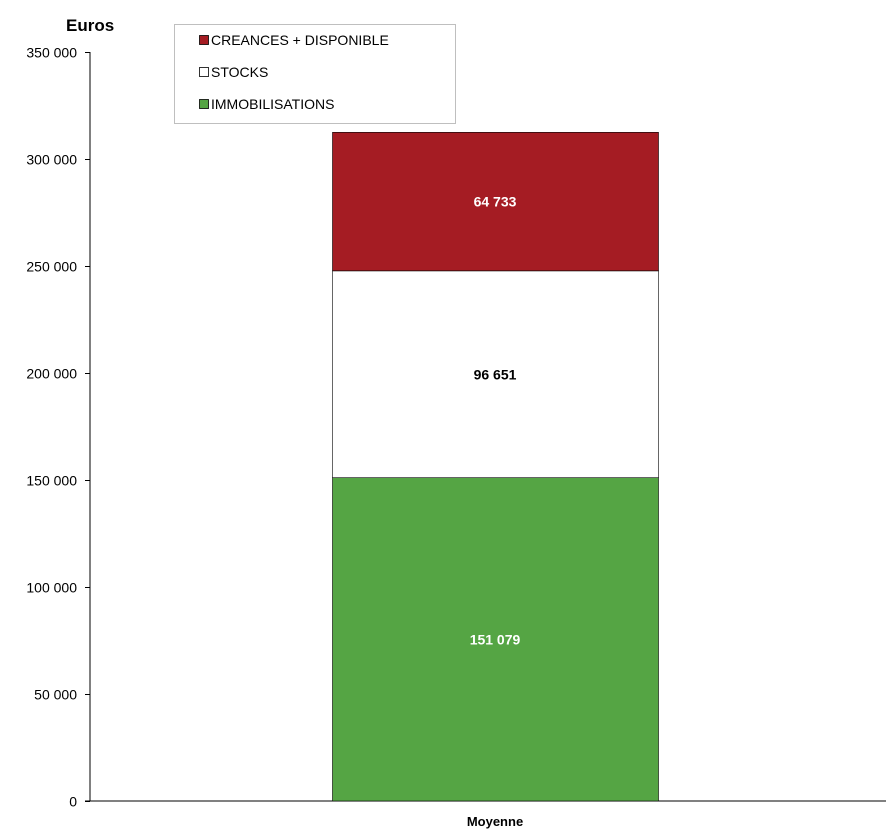 The height and width of the screenshot is (831, 888). I want to click on data-label-immobilisations: 151 079, so click(495, 639).